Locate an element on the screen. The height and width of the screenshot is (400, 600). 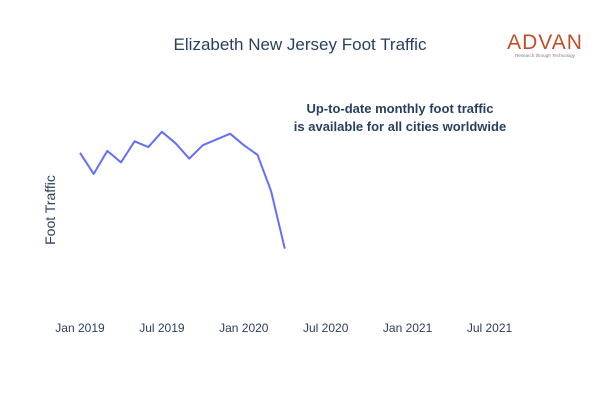
x-tick-label: Jul 2020 is located at coordinates (326, 328).